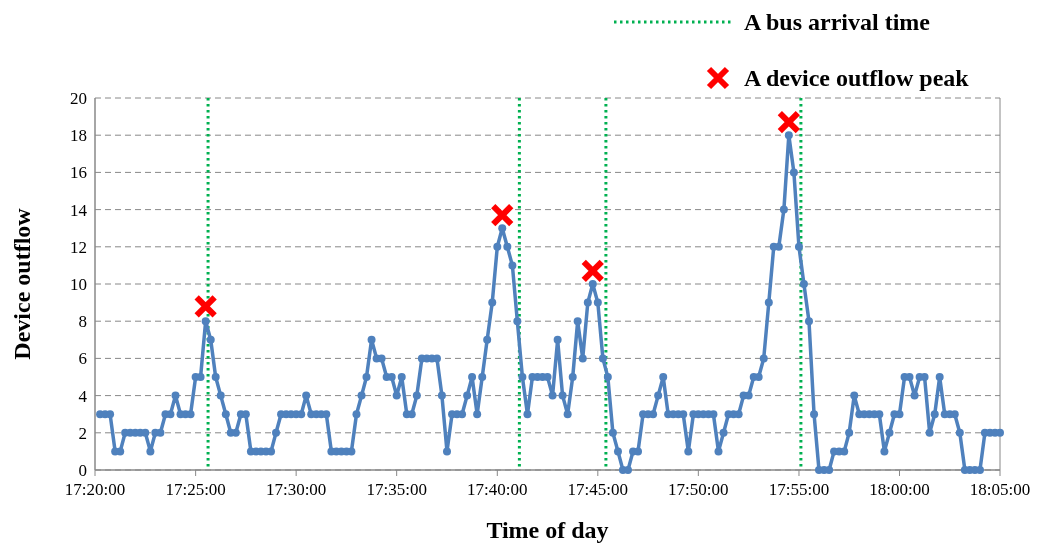  I want to click on x-tick-label: 17:25:00, so click(195, 489).